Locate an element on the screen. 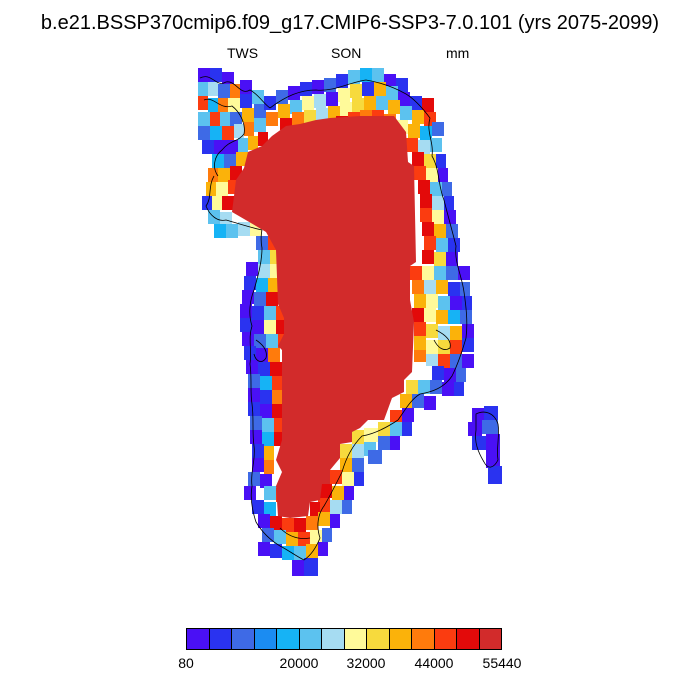 This screenshot has height=700, width=700. season-label: SON is located at coordinates (346, 53).